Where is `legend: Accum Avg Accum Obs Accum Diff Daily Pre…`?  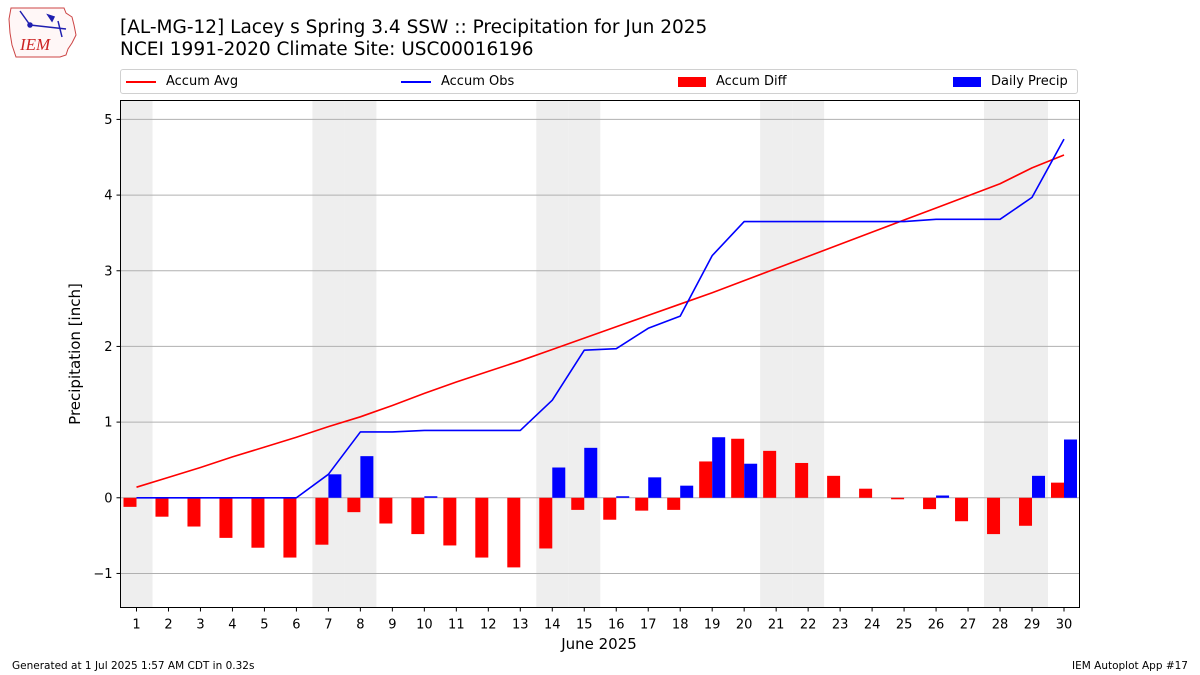 legend: Accum Avg Accum Obs Accum Diff Daily Pre… is located at coordinates (599, 81).